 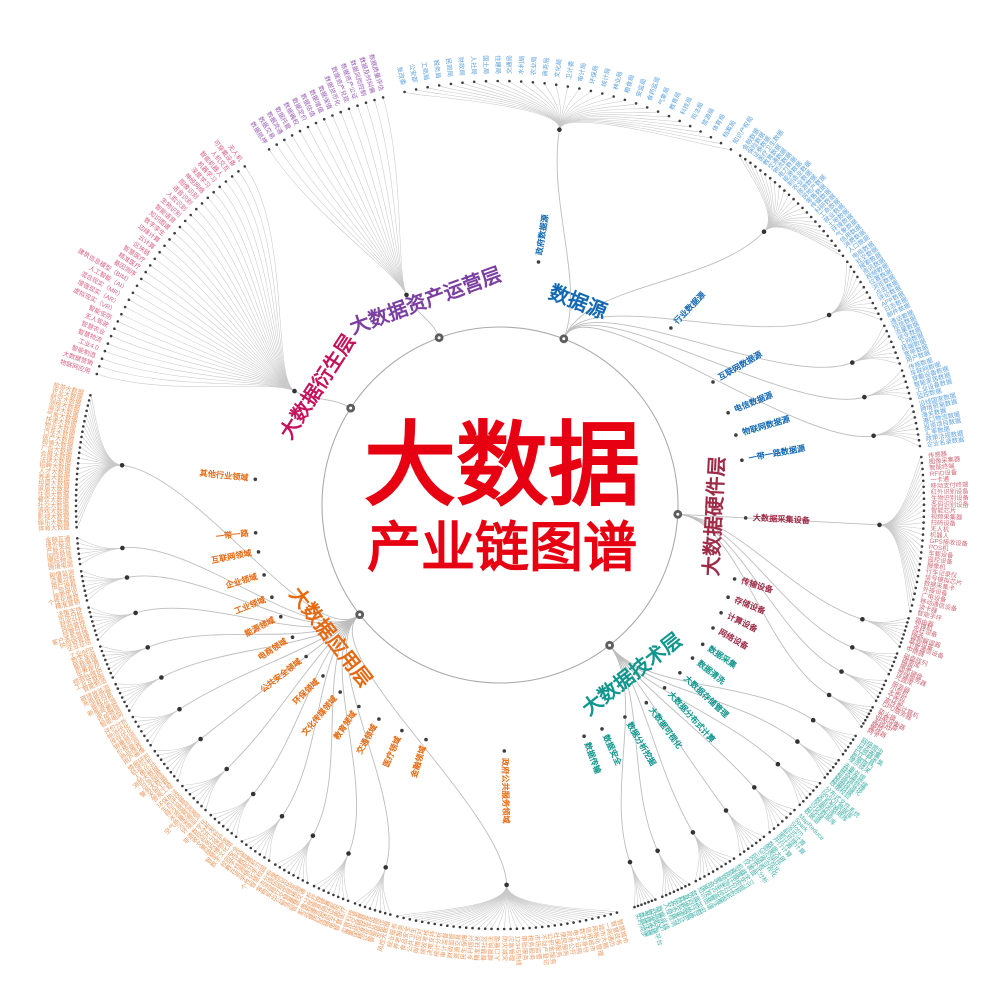 I want to click on leaf-label: 金融互通, so click(x=58, y=538).